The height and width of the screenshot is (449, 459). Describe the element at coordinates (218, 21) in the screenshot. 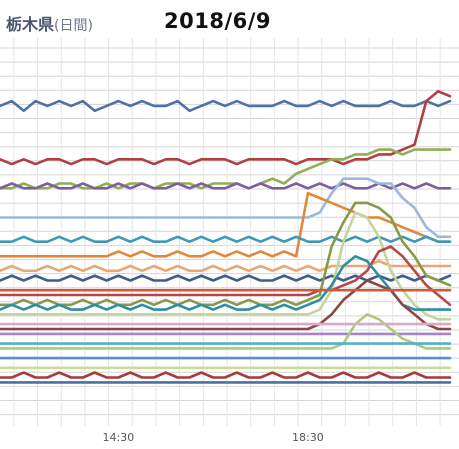

I see `chart-date: 2018/6/9` at that location.